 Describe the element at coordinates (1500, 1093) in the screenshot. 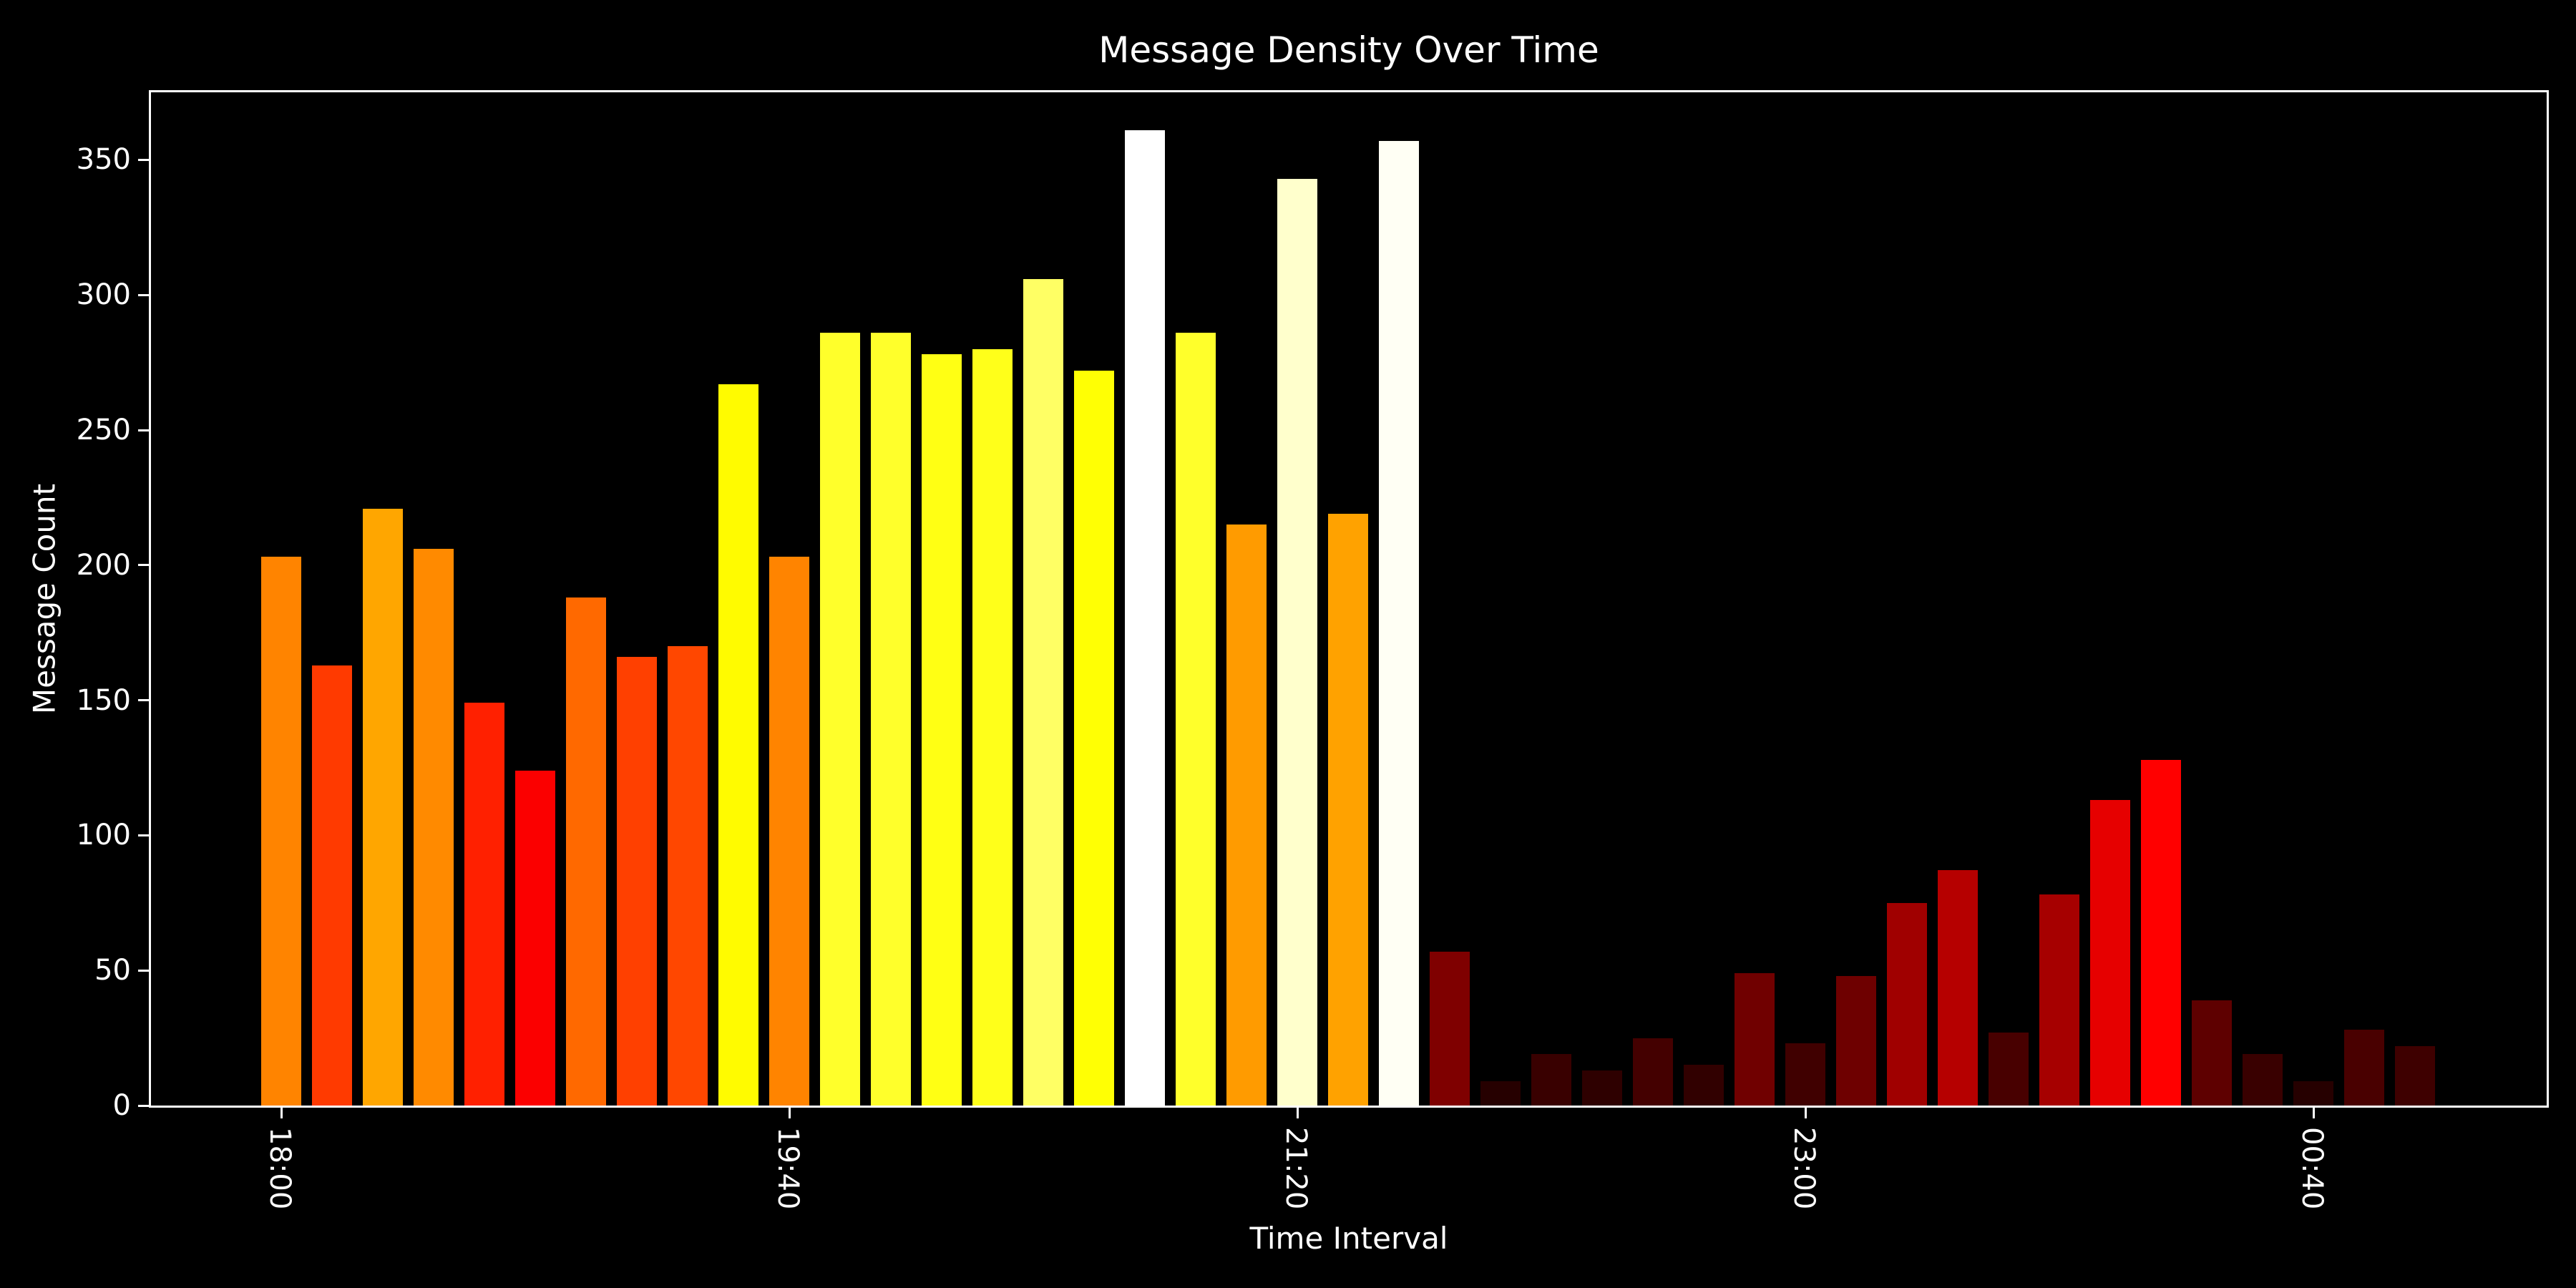

I see `bar-22:00` at that location.